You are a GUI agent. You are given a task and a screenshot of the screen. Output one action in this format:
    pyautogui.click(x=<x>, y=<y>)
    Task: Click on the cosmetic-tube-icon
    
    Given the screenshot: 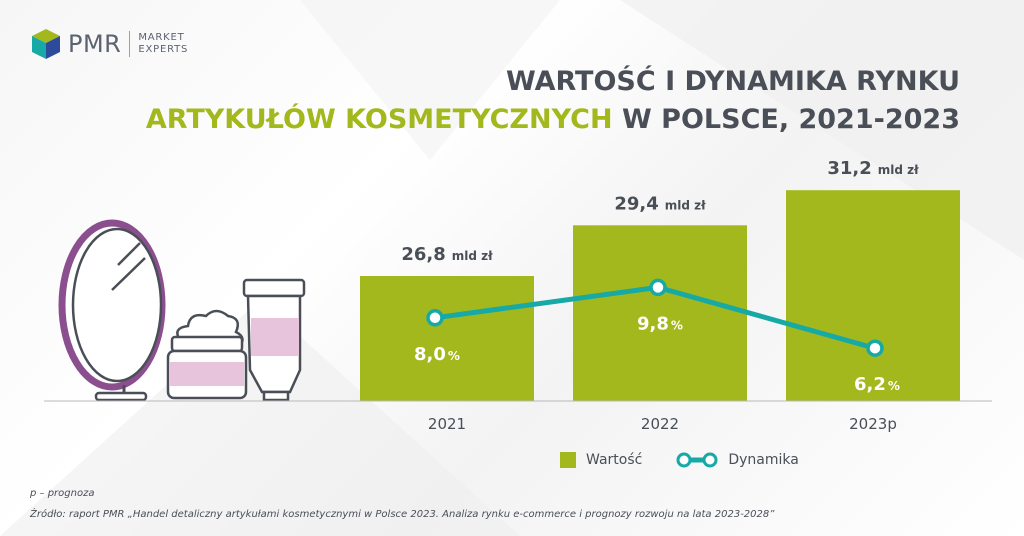 What is the action you would take?
    pyautogui.click(x=274, y=340)
    